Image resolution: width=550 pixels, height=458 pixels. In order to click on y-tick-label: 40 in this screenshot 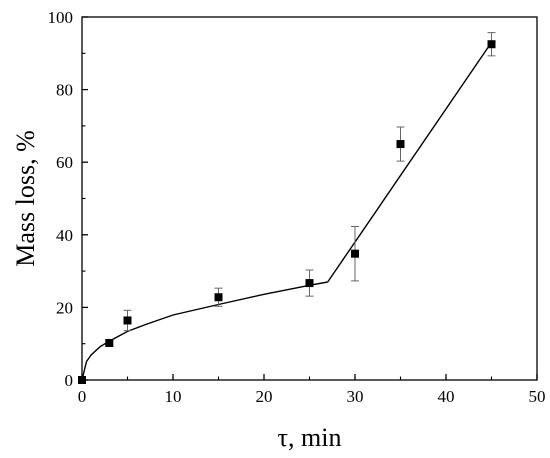, I will do `click(64, 235)`.